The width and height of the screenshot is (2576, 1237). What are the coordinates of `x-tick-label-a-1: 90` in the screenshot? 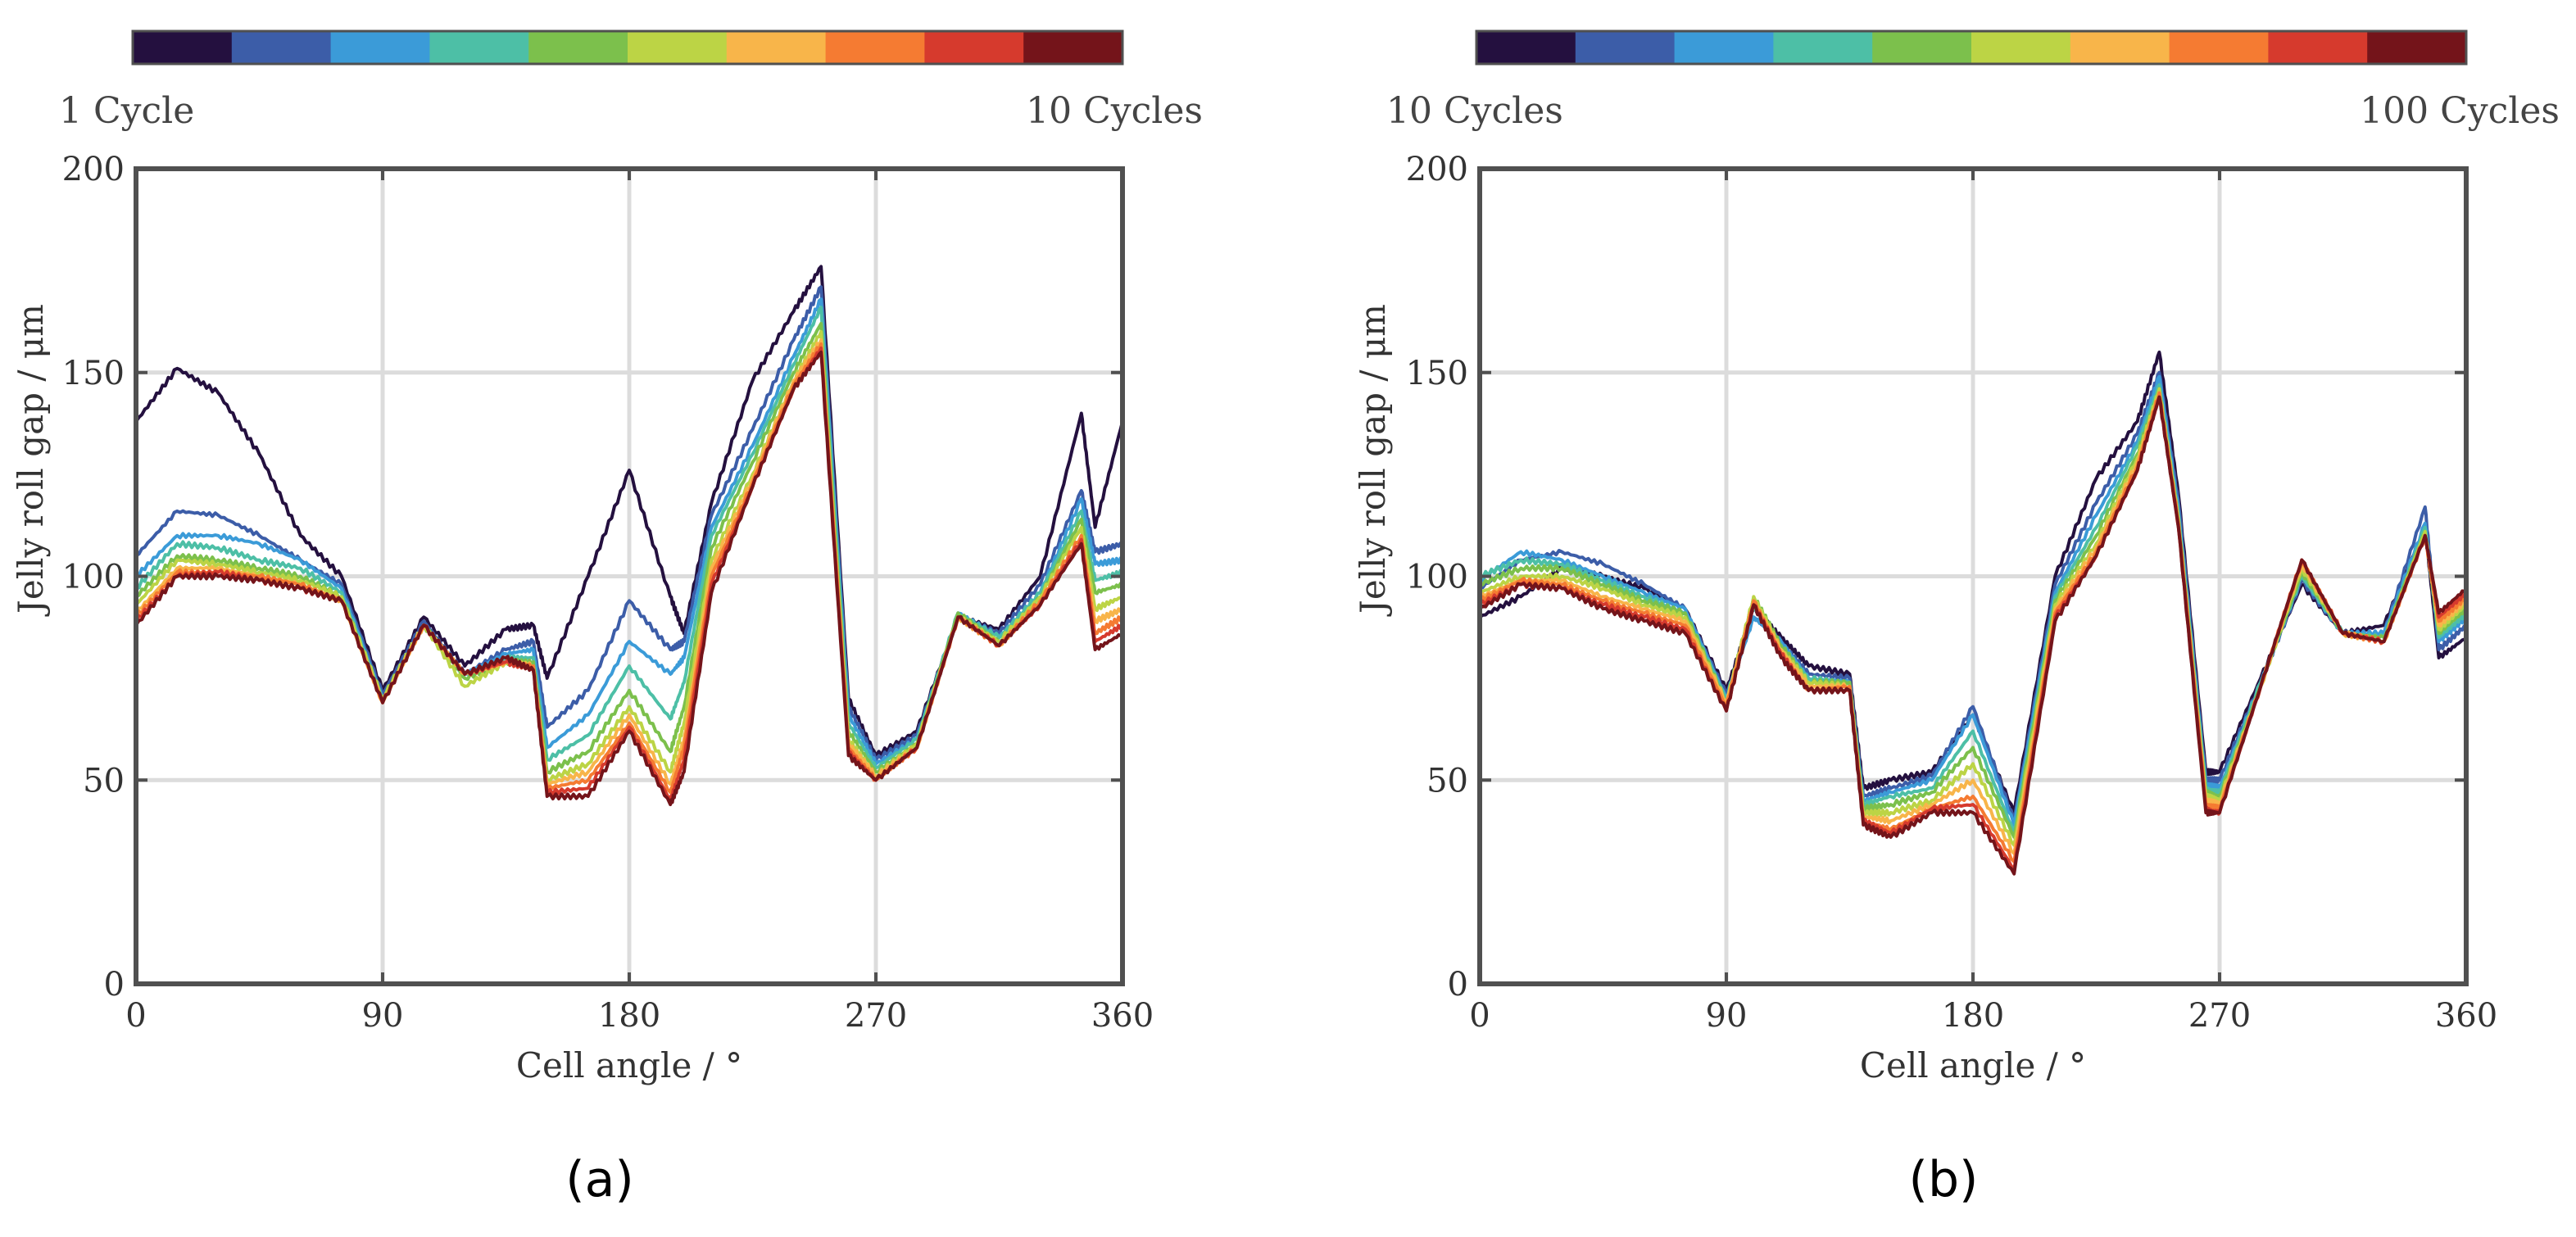 It's located at (383, 1016).